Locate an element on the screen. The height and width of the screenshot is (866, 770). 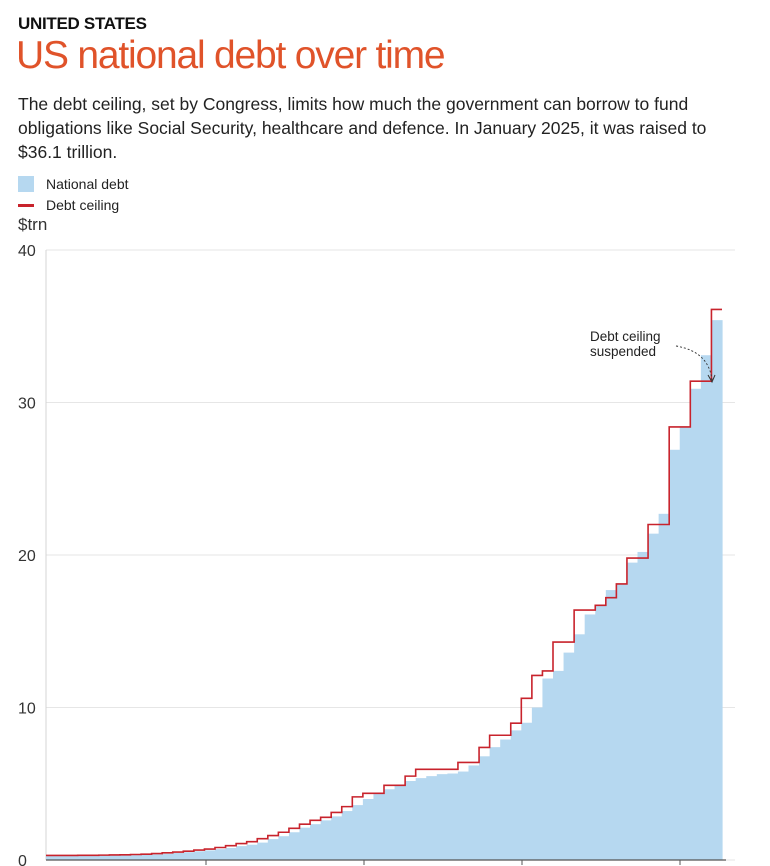
kicker: UNITED STATES is located at coordinates (82, 23).